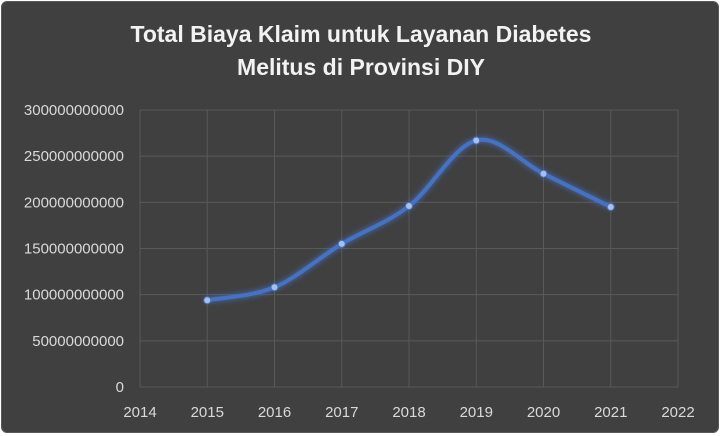 The width and height of the screenshot is (722, 436). Describe the element at coordinates (341, 412) in the screenshot. I see `x-tick-label: 2017` at that location.